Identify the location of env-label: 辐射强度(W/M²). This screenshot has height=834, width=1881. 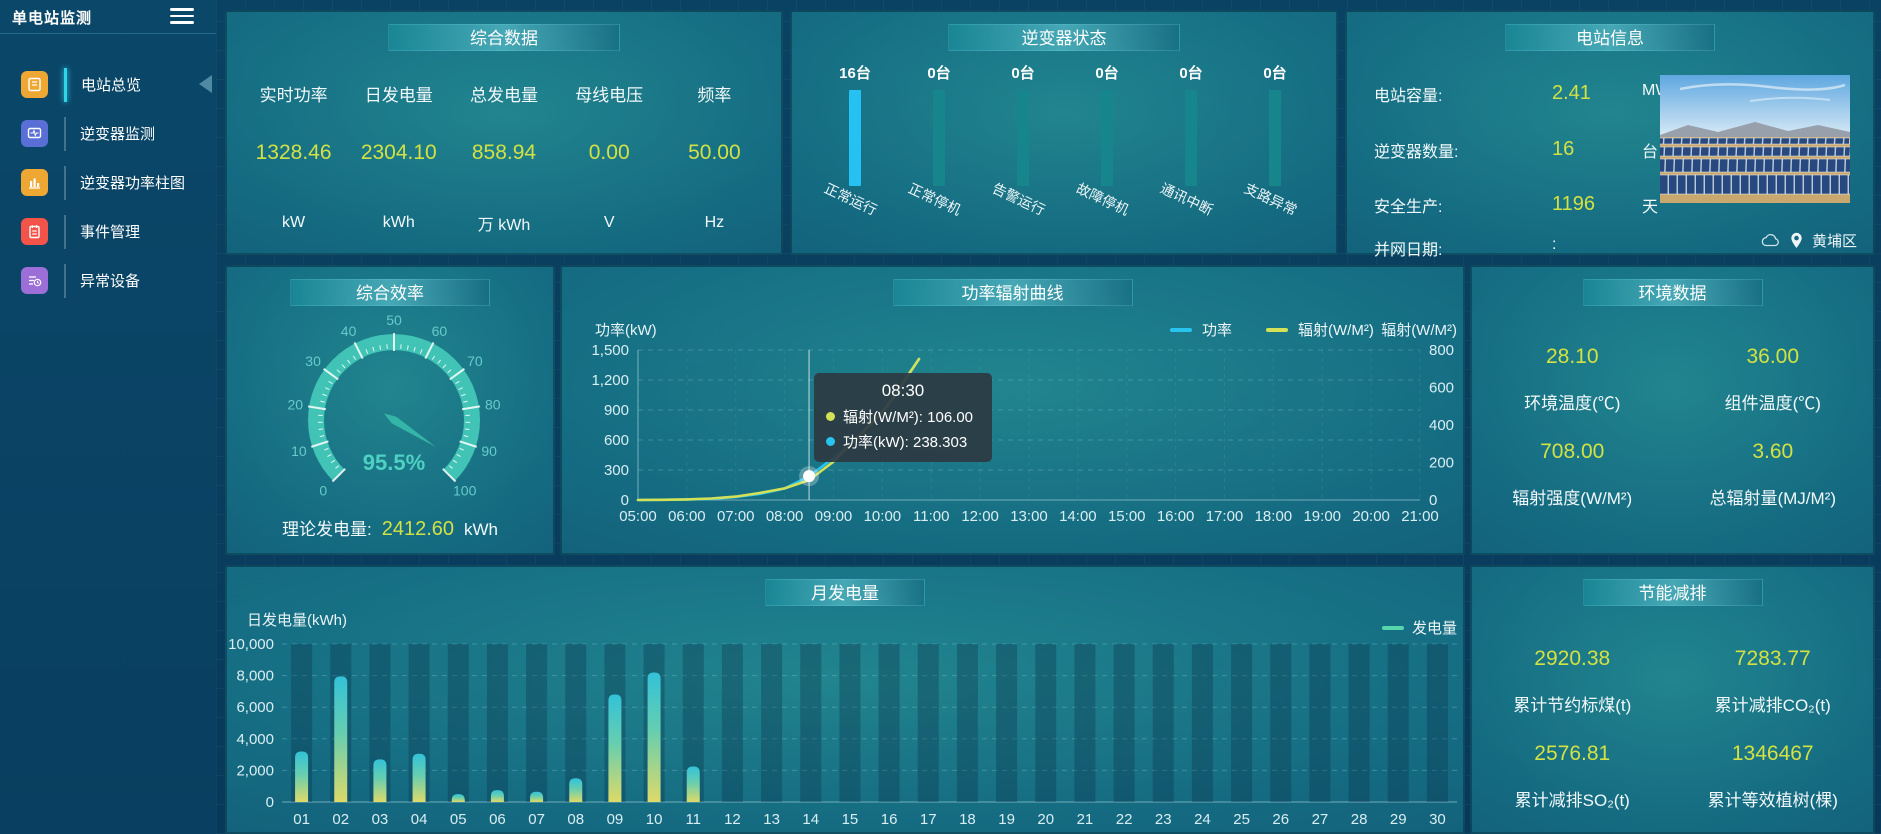
(1572, 498).